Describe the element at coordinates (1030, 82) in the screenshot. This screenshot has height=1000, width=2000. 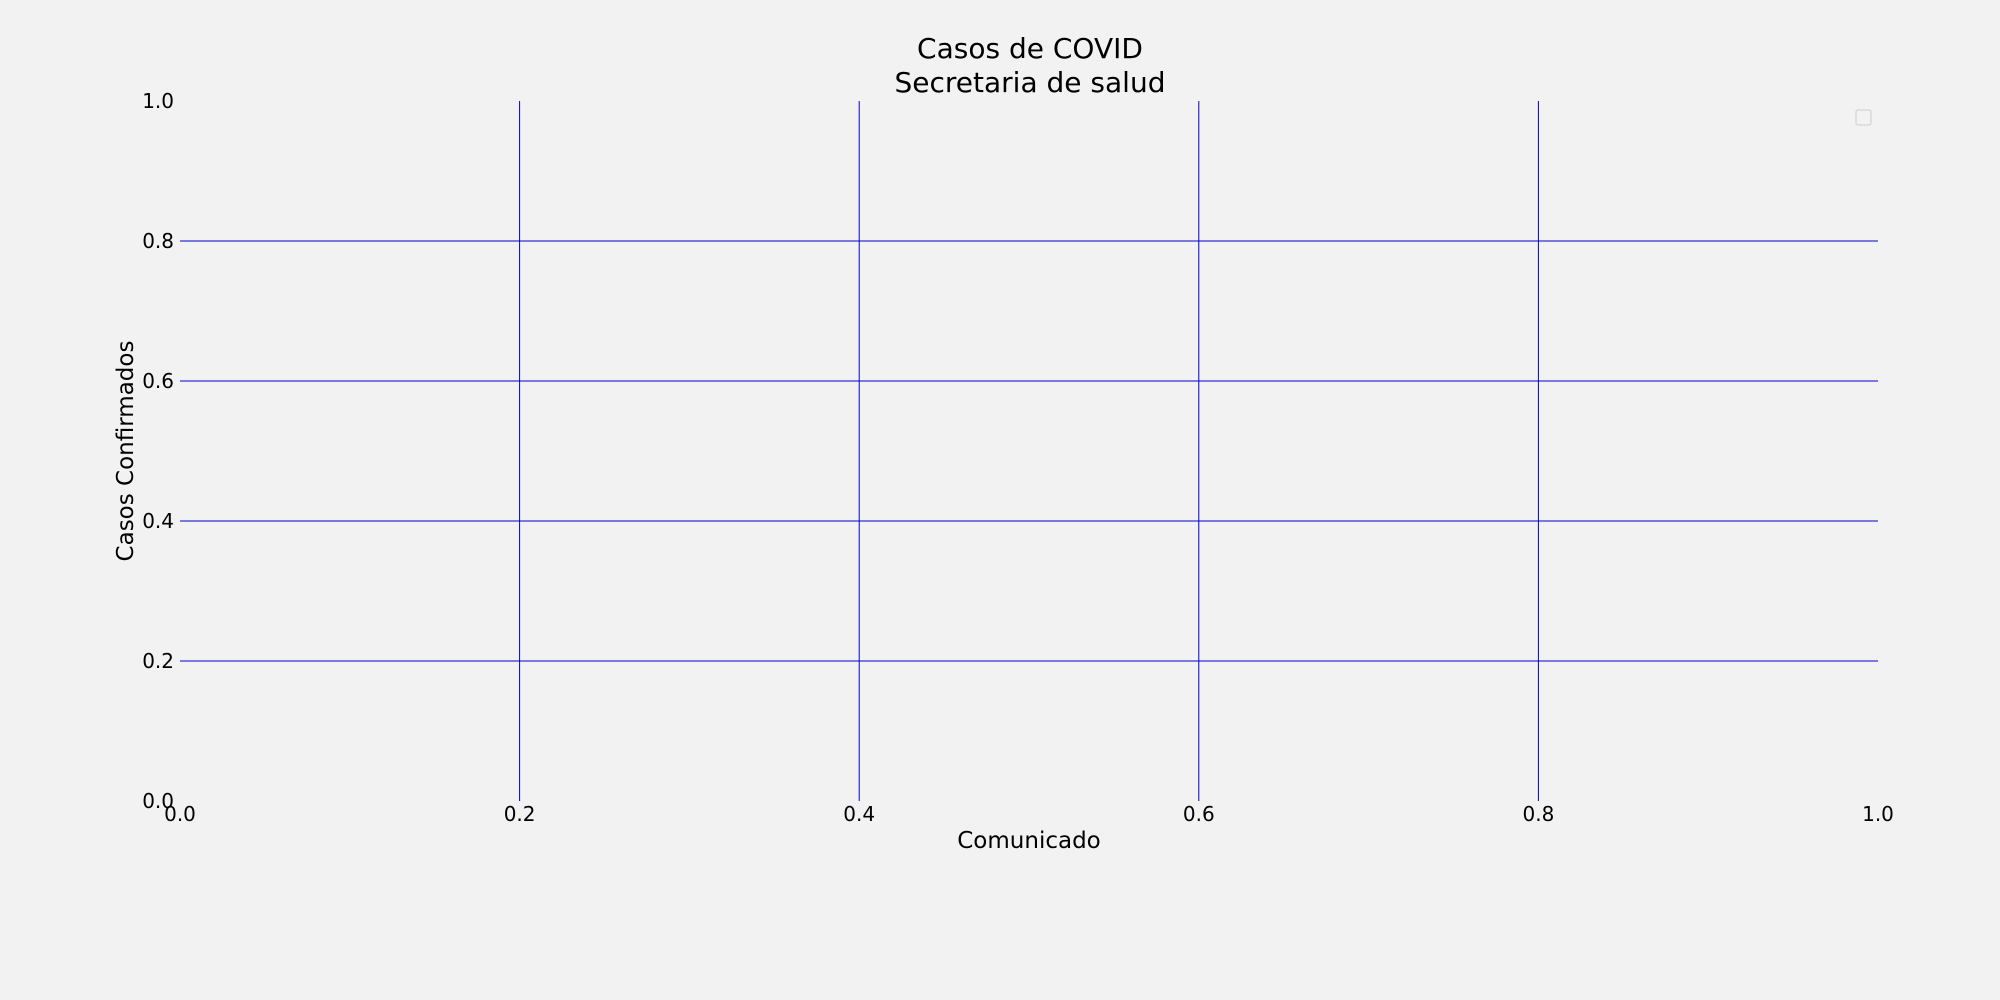
I see `chart-title-line-2: Secretaria de salud` at that location.